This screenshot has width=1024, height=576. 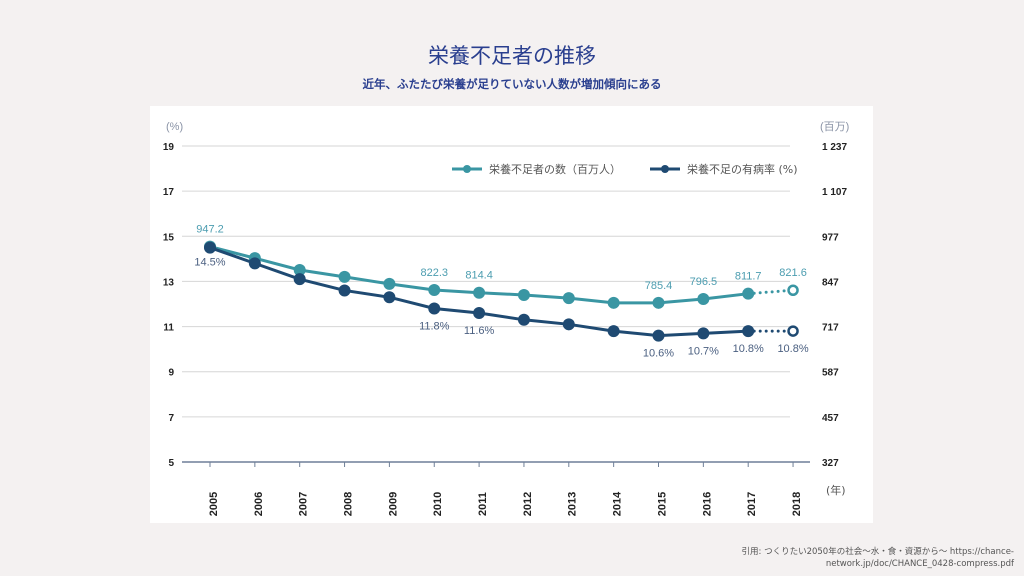 What do you see at coordinates (748, 277) in the screenshot?
I see `data-label: 811.7` at bounding box center [748, 277].